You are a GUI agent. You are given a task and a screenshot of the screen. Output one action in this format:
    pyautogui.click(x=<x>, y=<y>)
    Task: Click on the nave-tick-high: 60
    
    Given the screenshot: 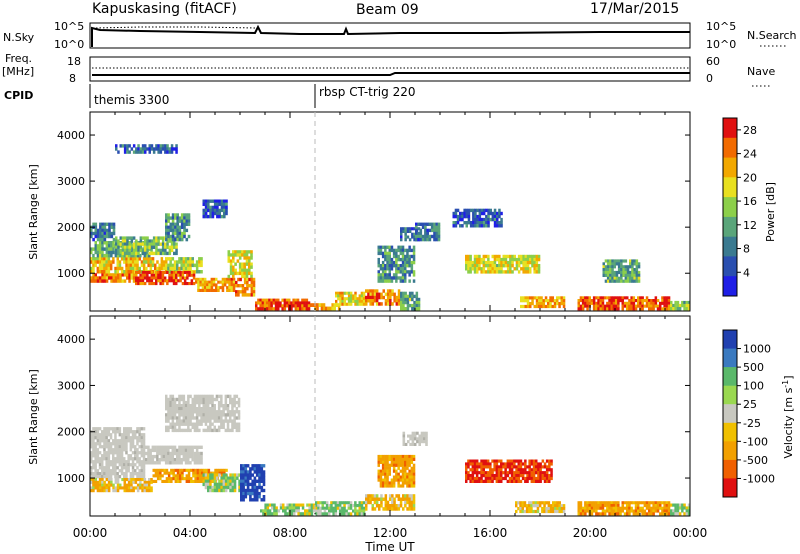 What is the action you would take?
    pyautogui.click(x=713, y=61)
    